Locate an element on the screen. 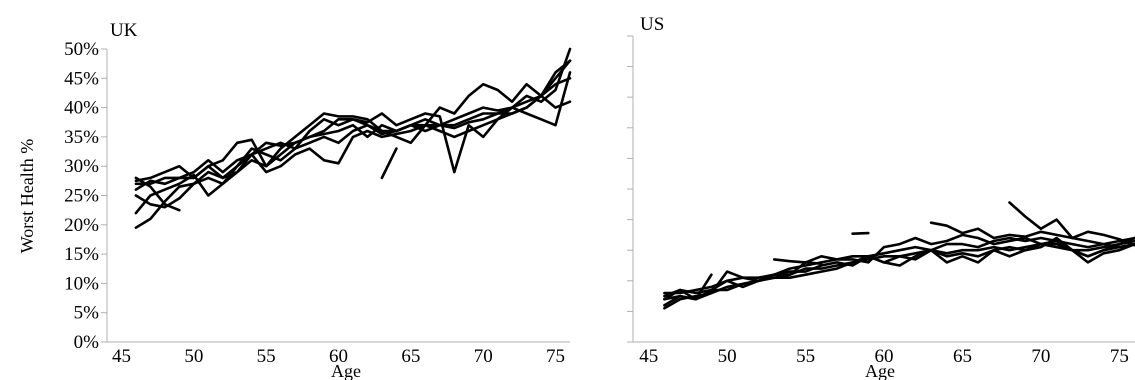 Image resolution: width=1135 pixels, height=380 pixels. y-tick-label-uk: 30% is located at coordinates (81, 166).